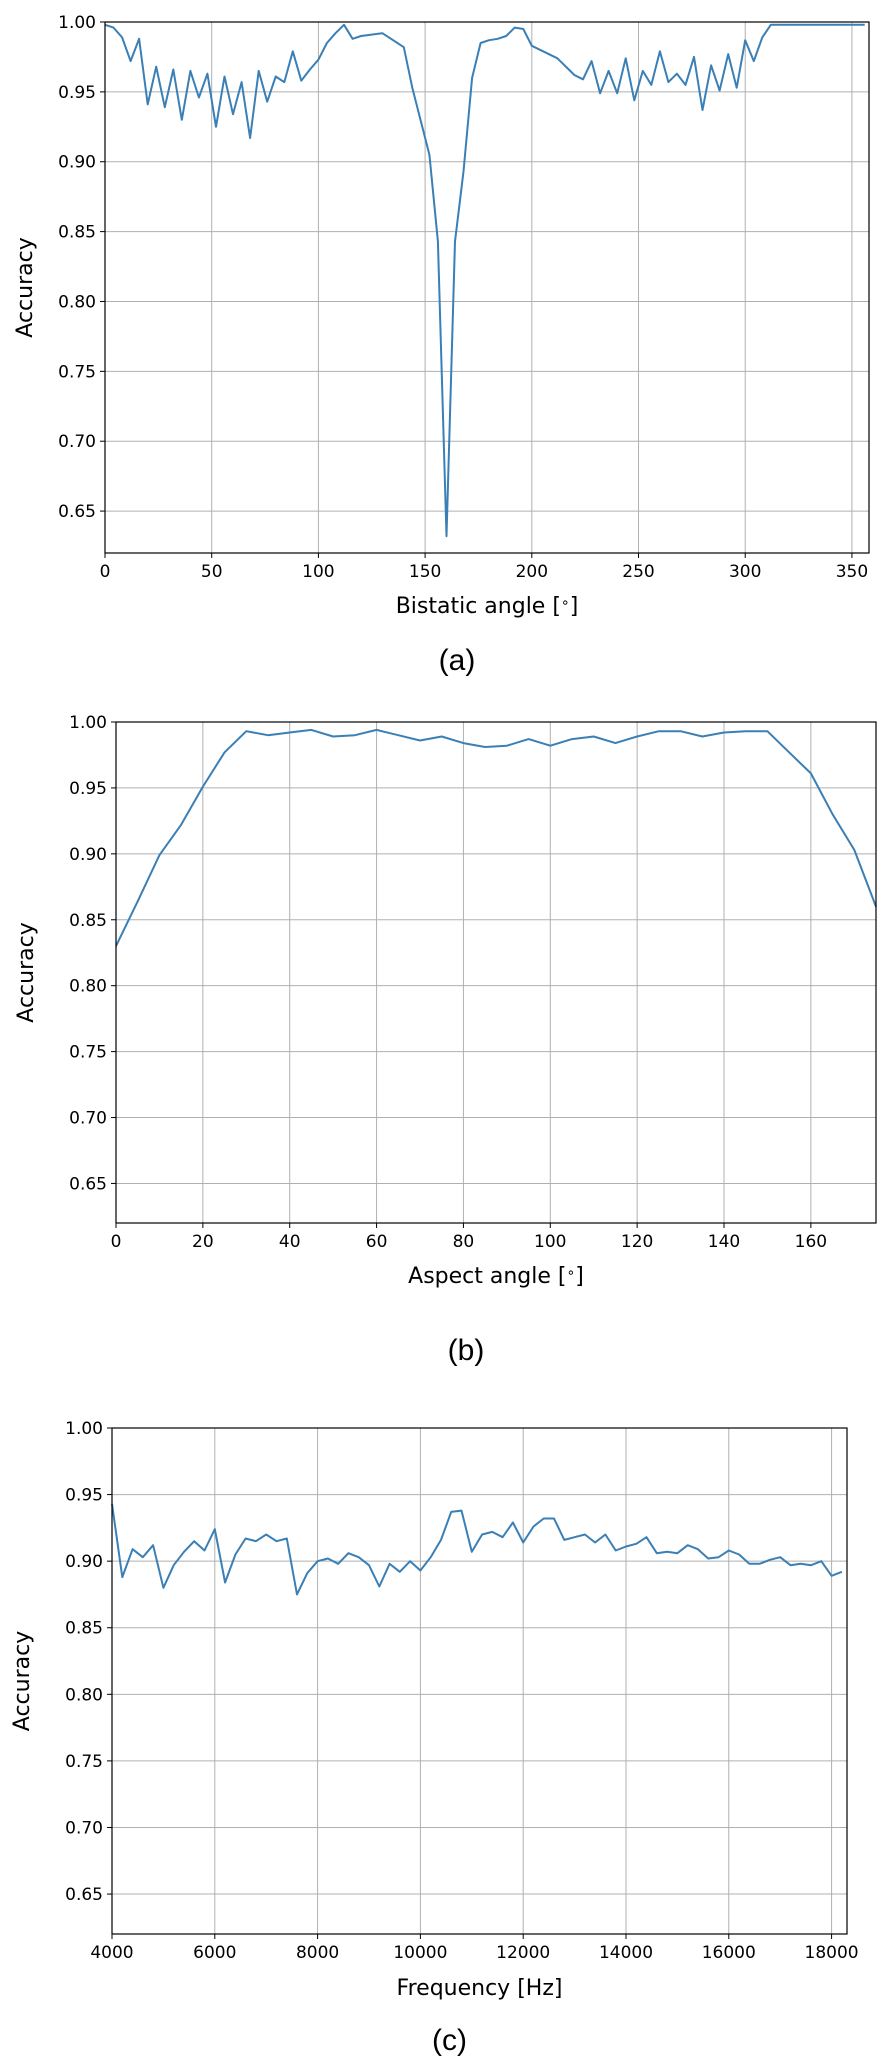 This screenshot has width=882, height=2058. I want to click on panel-caption: (a), so click(457, 660).